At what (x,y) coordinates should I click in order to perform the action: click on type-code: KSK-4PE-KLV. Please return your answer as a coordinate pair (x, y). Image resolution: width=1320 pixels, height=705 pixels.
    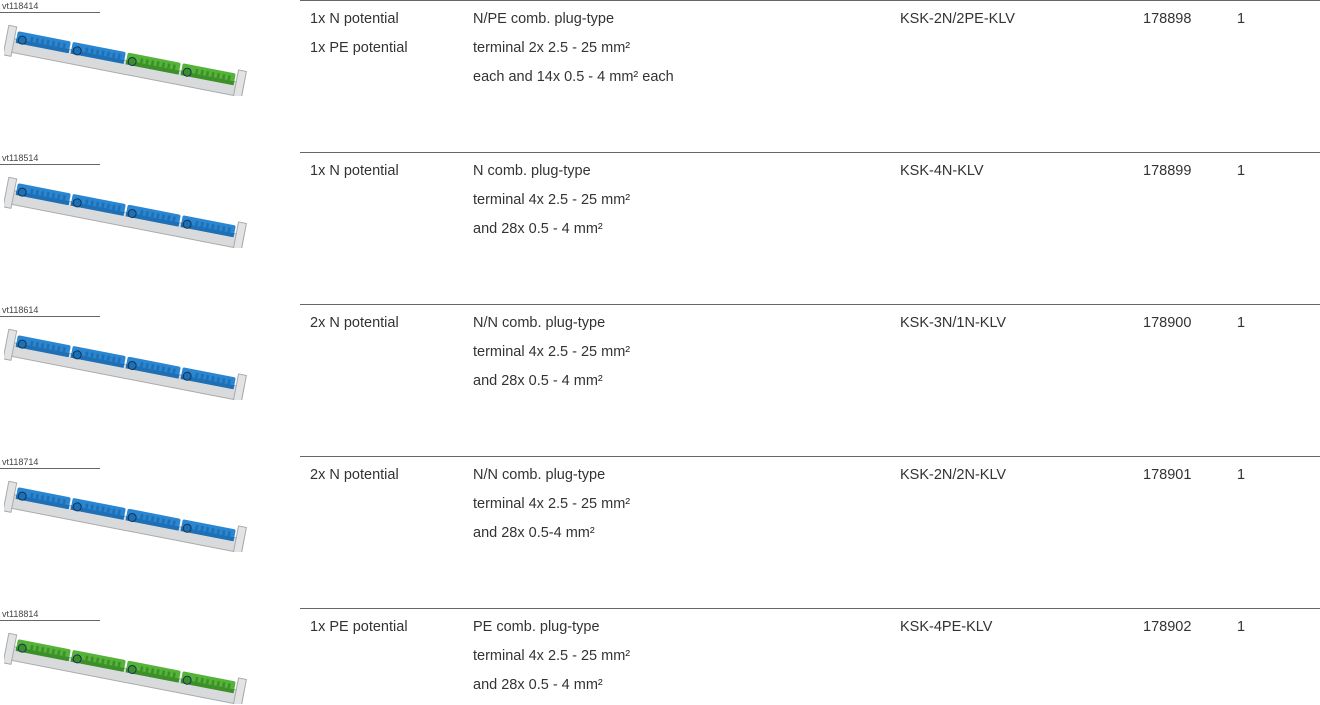
    Looking at the image, I should click on (946, 627).